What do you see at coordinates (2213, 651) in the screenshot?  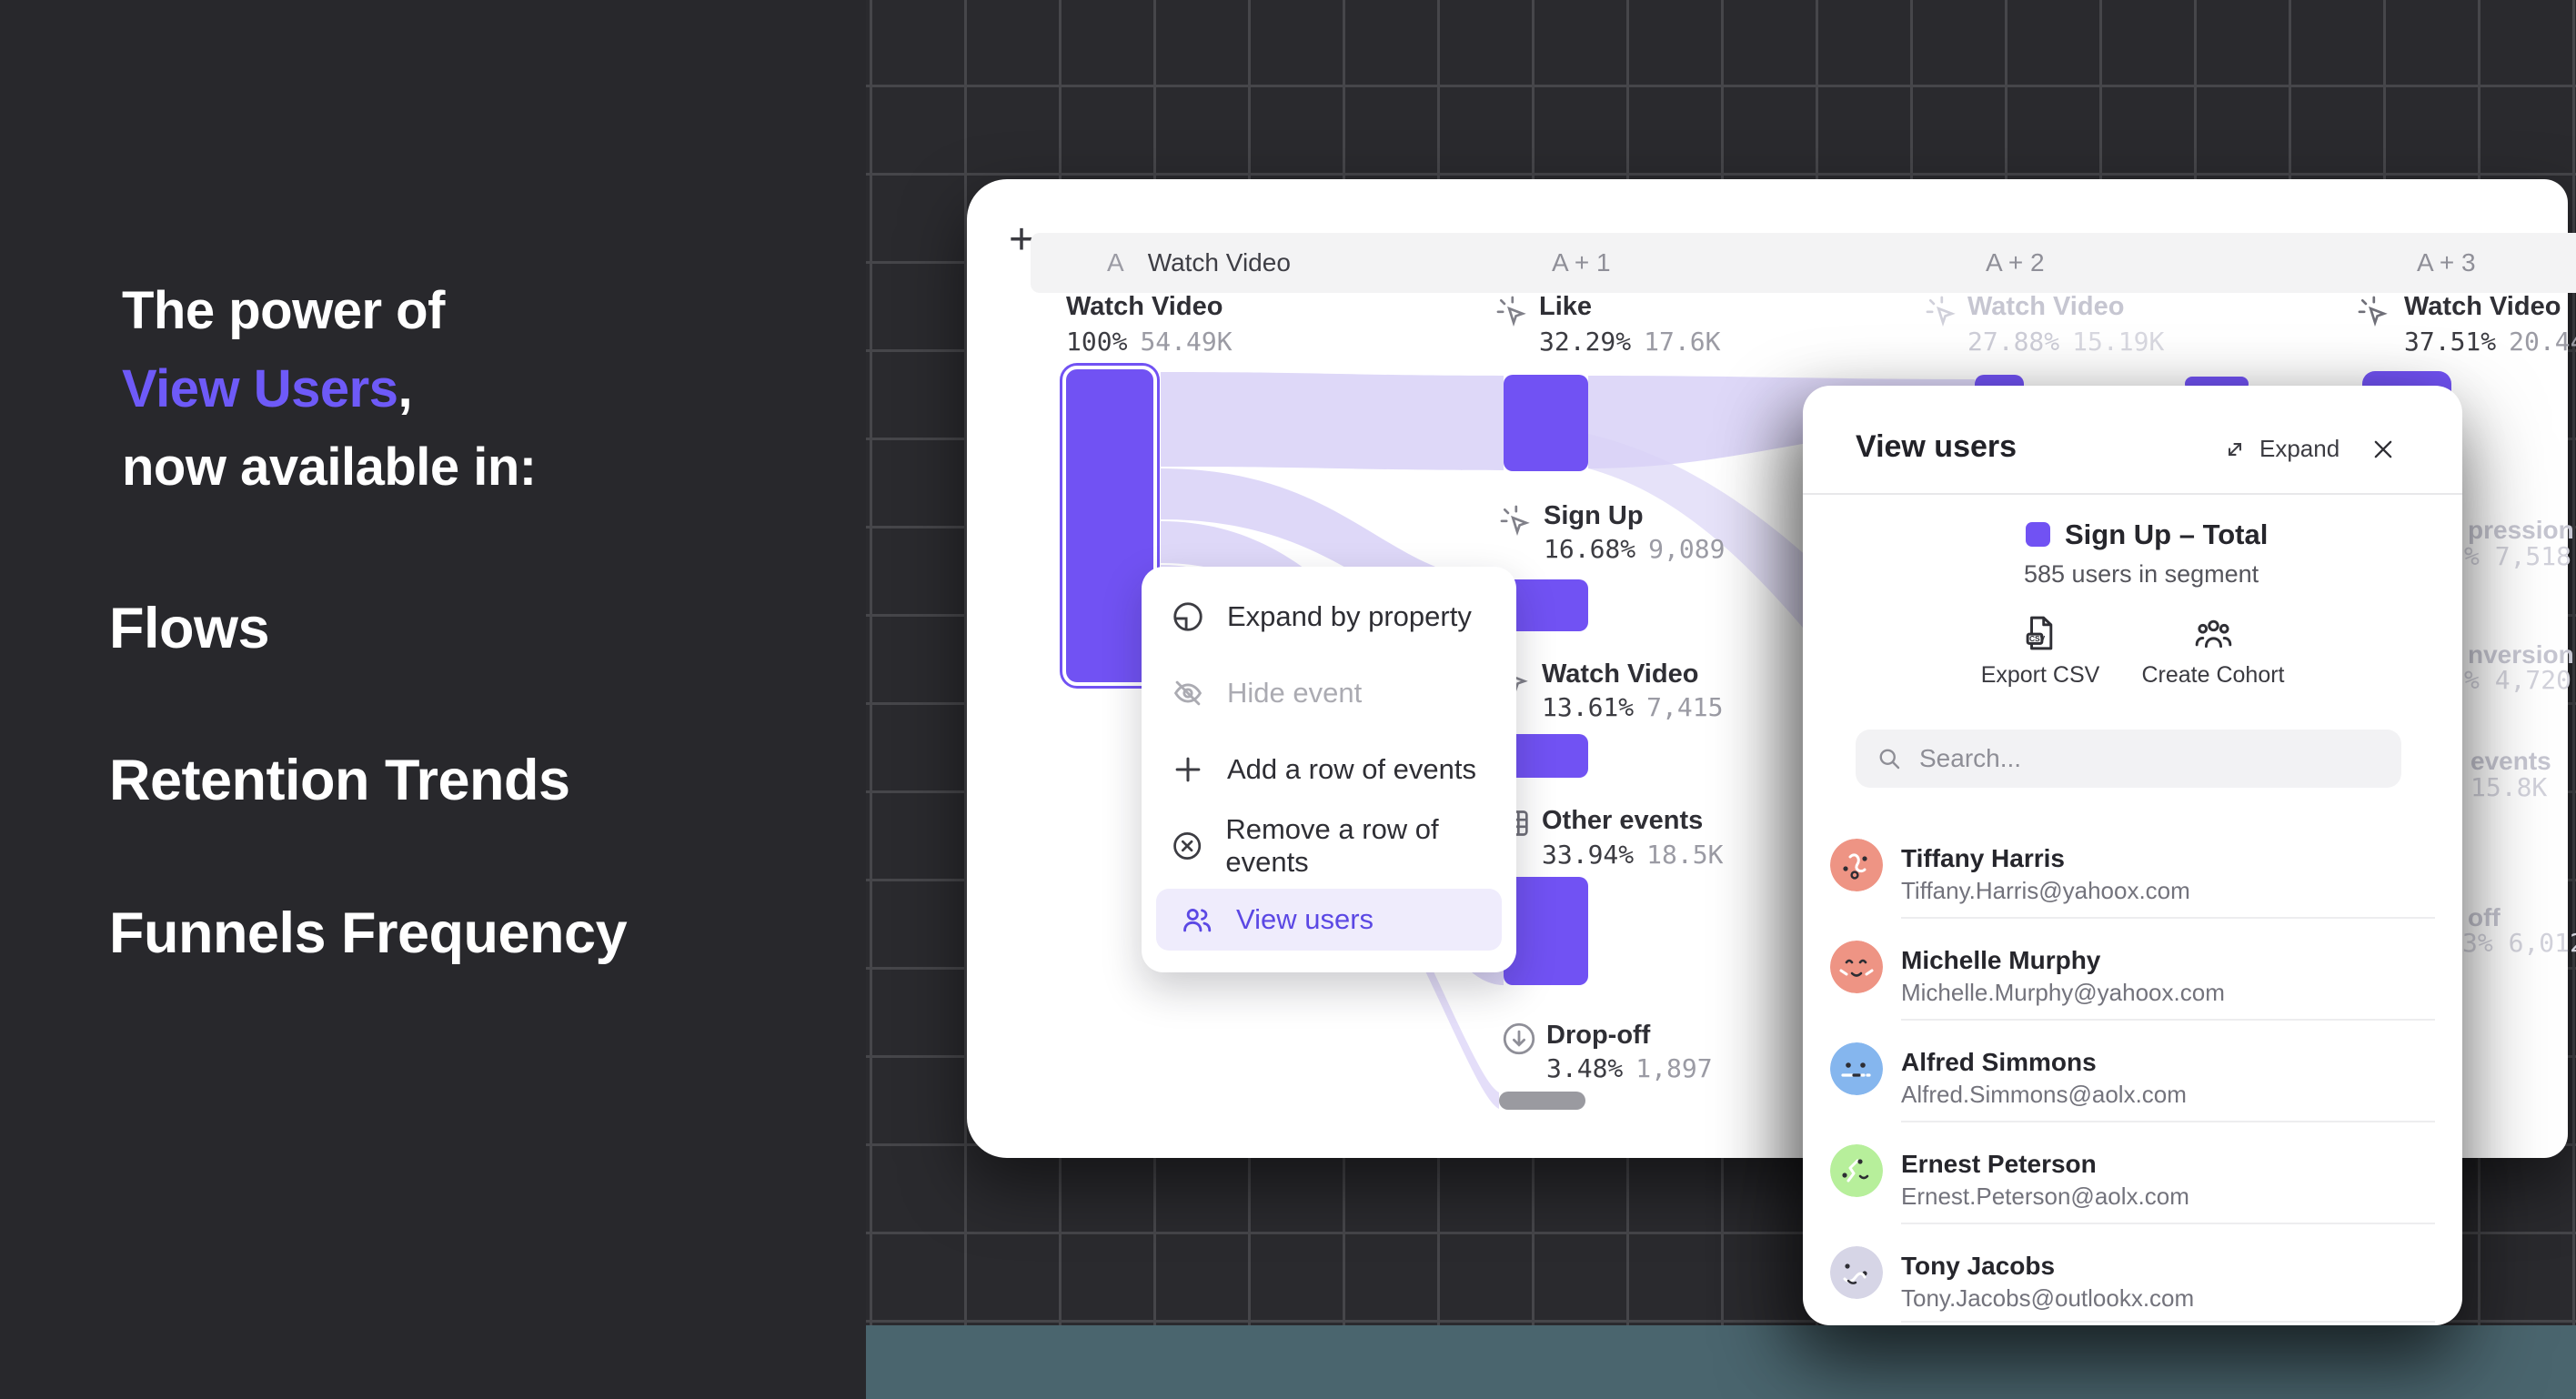 I see `create-cohort-button: Create Cohort` at bounding box center [2213, 651].